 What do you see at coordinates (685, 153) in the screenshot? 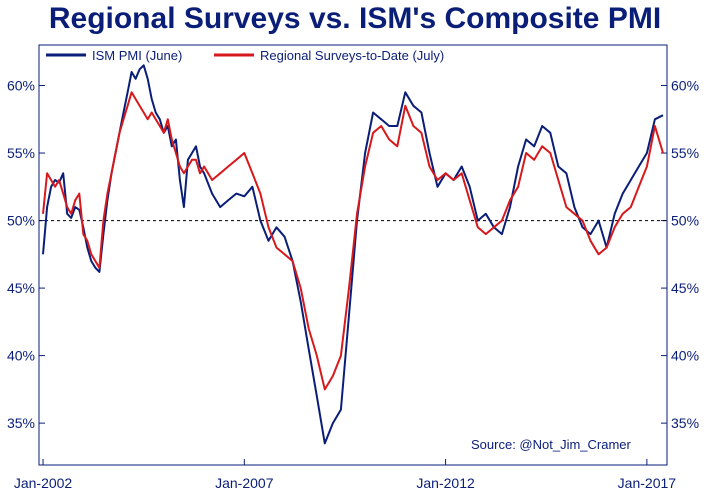
I see `y-tick-label-right-4: 55%` at bounding box center [685, 153].